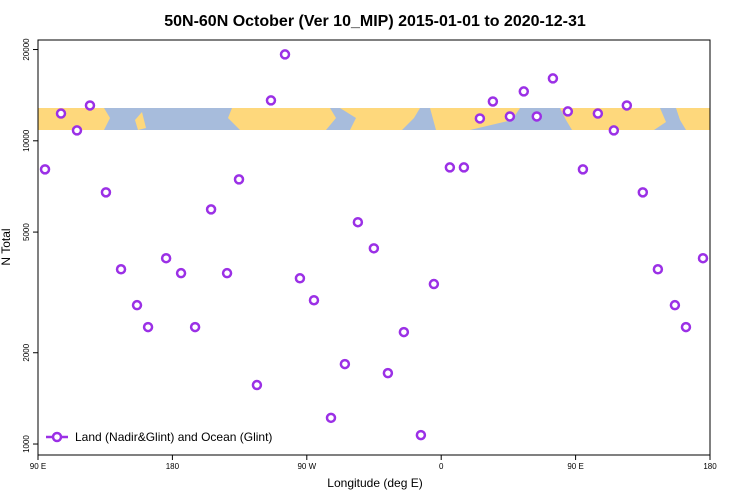  I want to click on legend-label: Land (Nadir&Glint) and Ocean (Glint), so click(173, 437).